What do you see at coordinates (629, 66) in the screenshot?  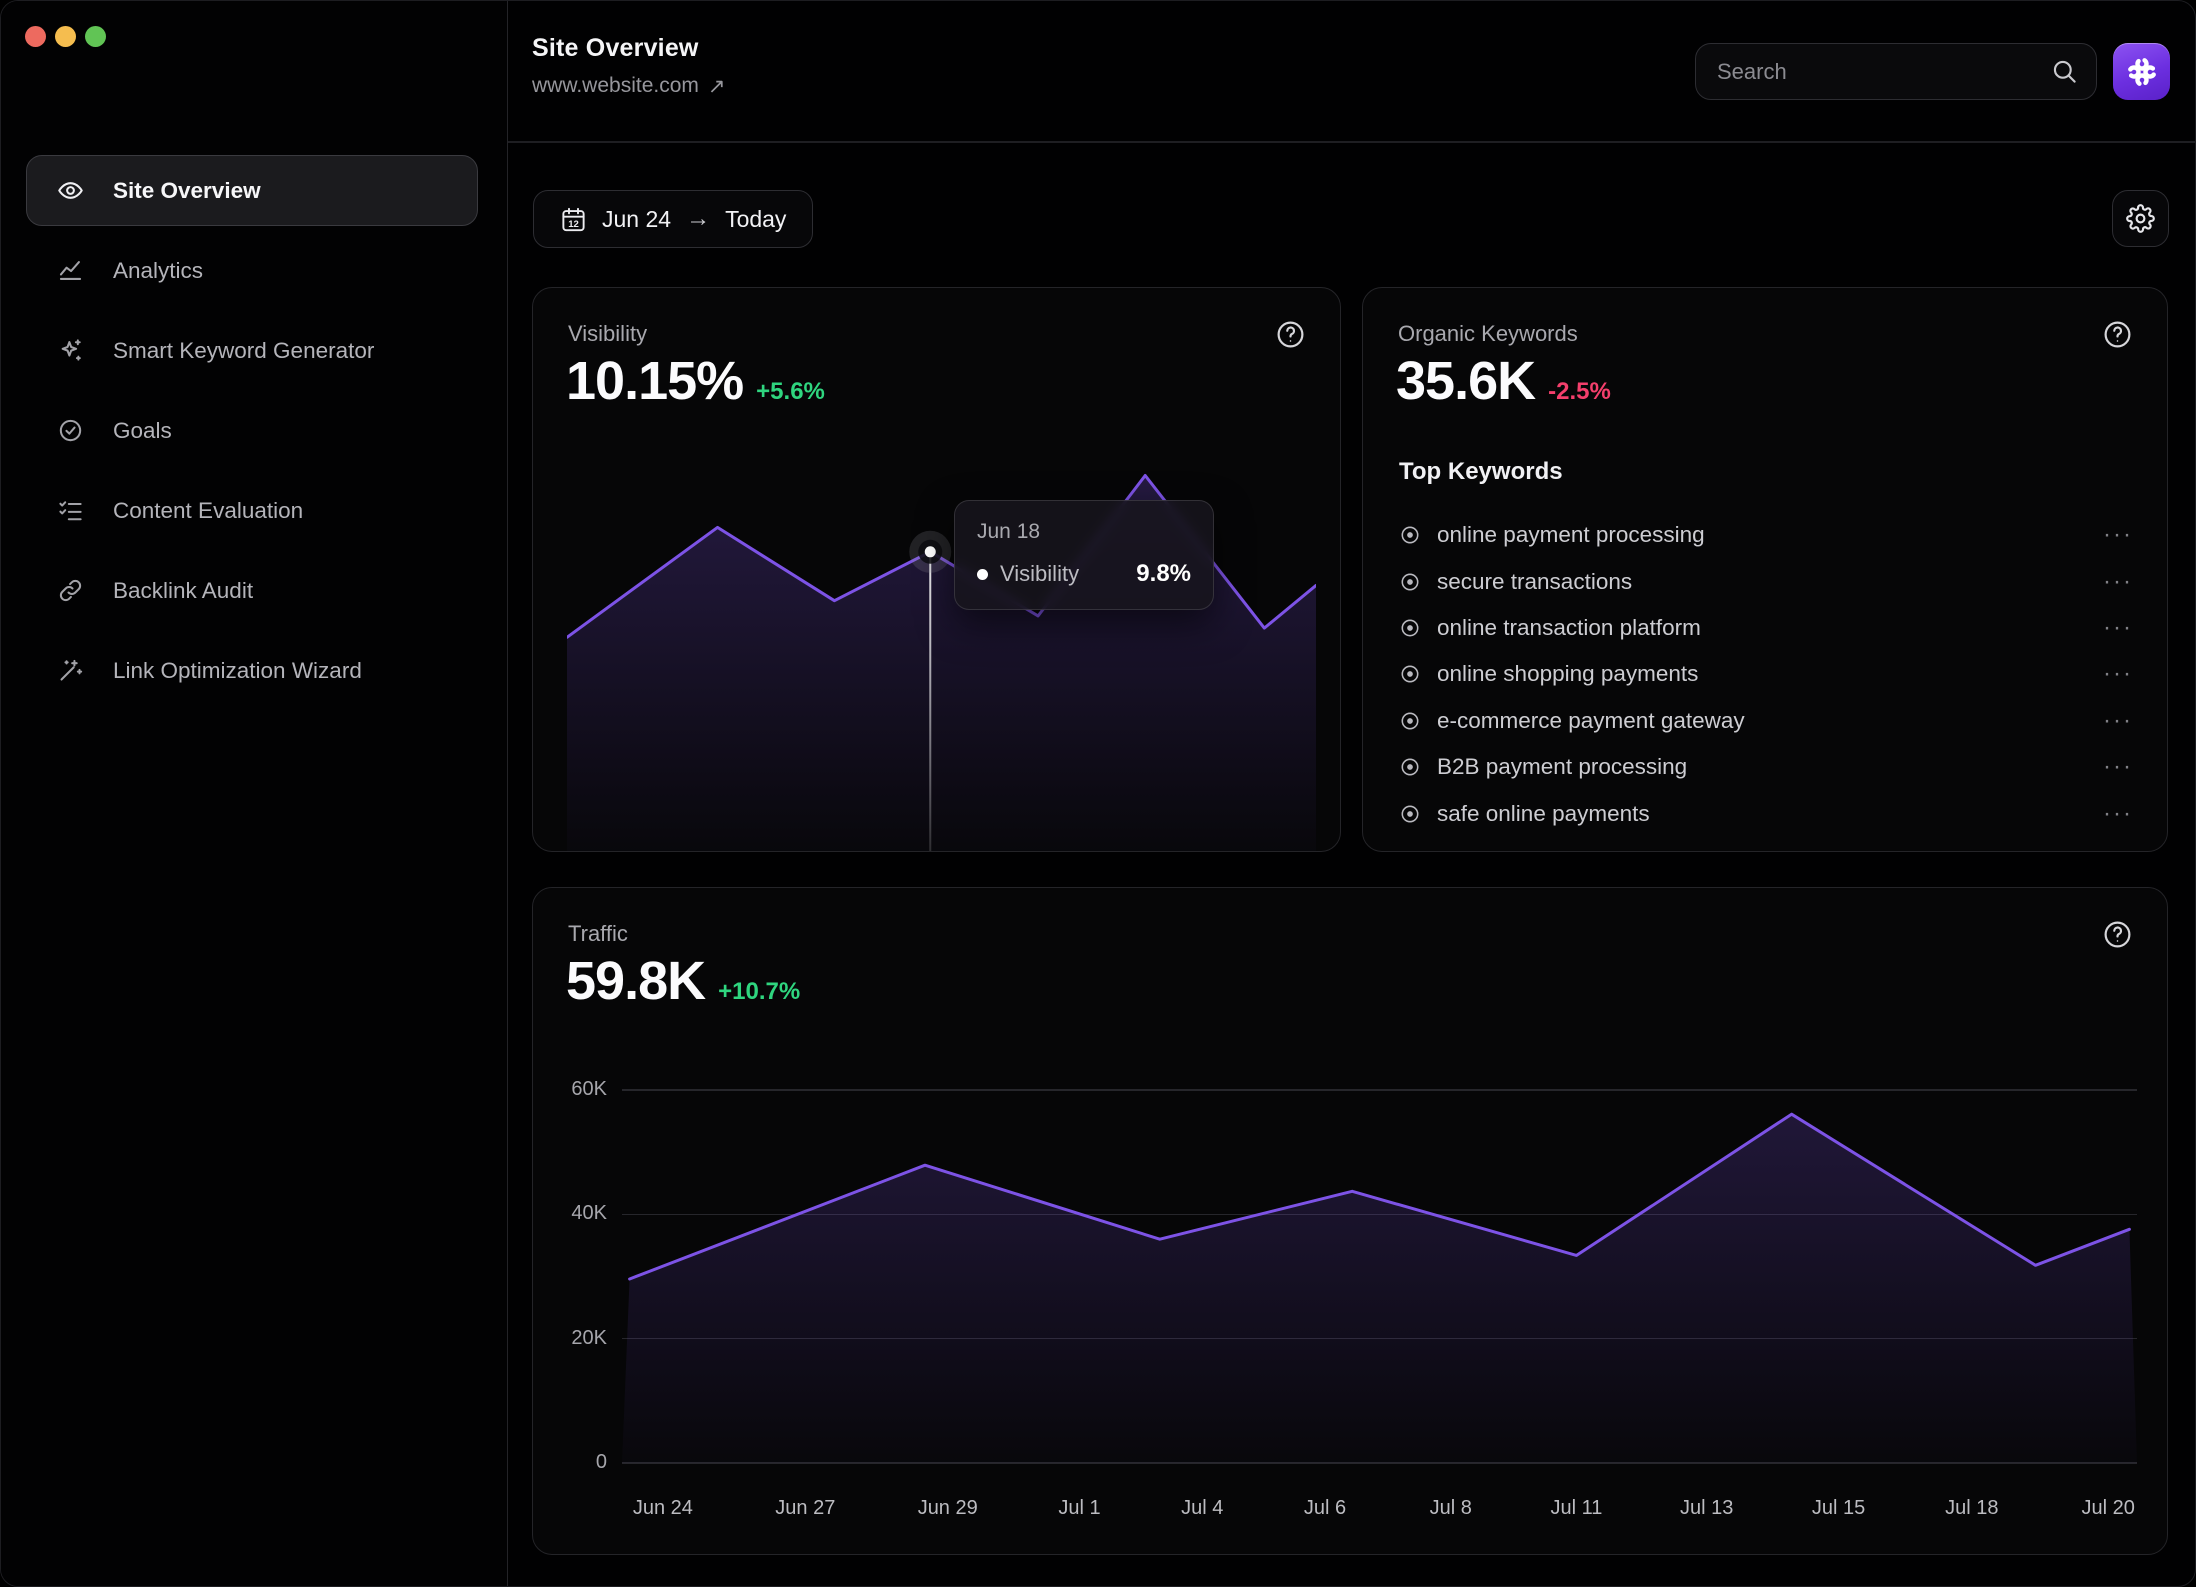 I see `header: Site Overview www.website.com ↗` at bounding box center [629, 66].